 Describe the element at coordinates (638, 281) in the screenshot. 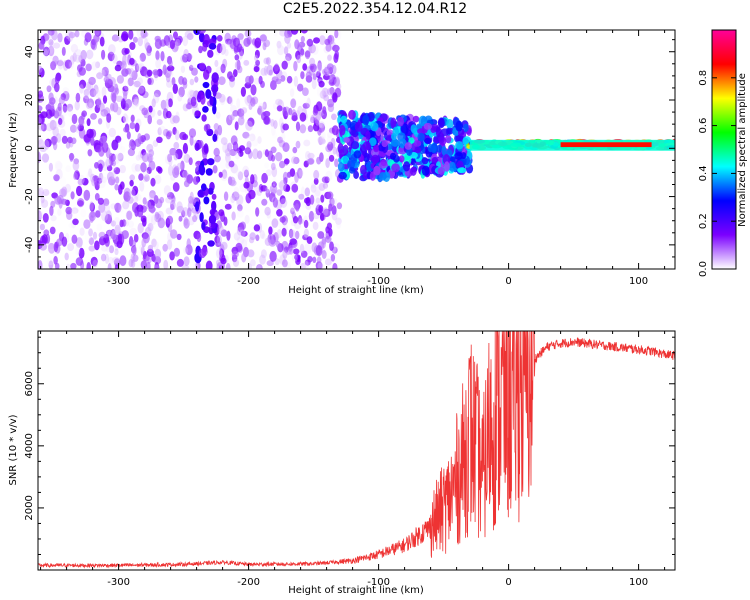

I see `x-tick-label: 100` at that location.